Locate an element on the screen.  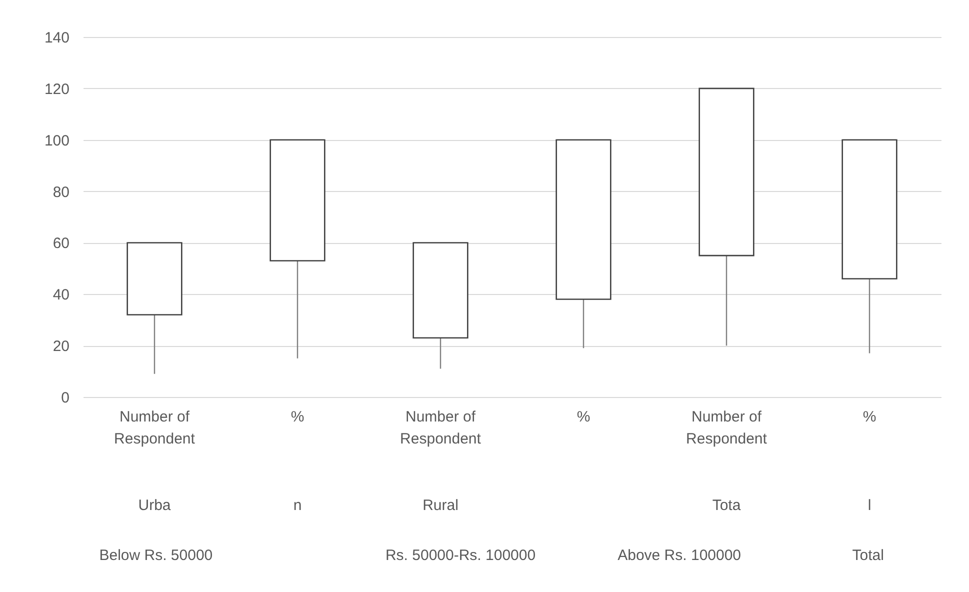
text: Total is located at coordinates (868, 555).